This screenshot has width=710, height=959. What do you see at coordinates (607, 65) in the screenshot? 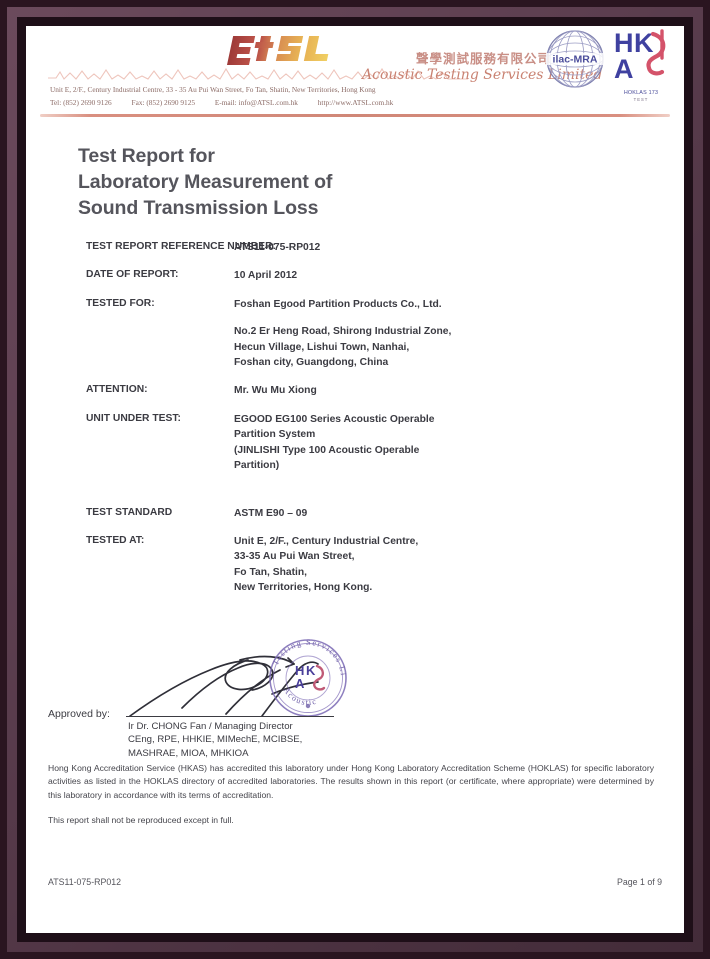
I see `accreditation-logos: ilac-MRA H K A HOKLAS 173` at bounding box center [607, 65].